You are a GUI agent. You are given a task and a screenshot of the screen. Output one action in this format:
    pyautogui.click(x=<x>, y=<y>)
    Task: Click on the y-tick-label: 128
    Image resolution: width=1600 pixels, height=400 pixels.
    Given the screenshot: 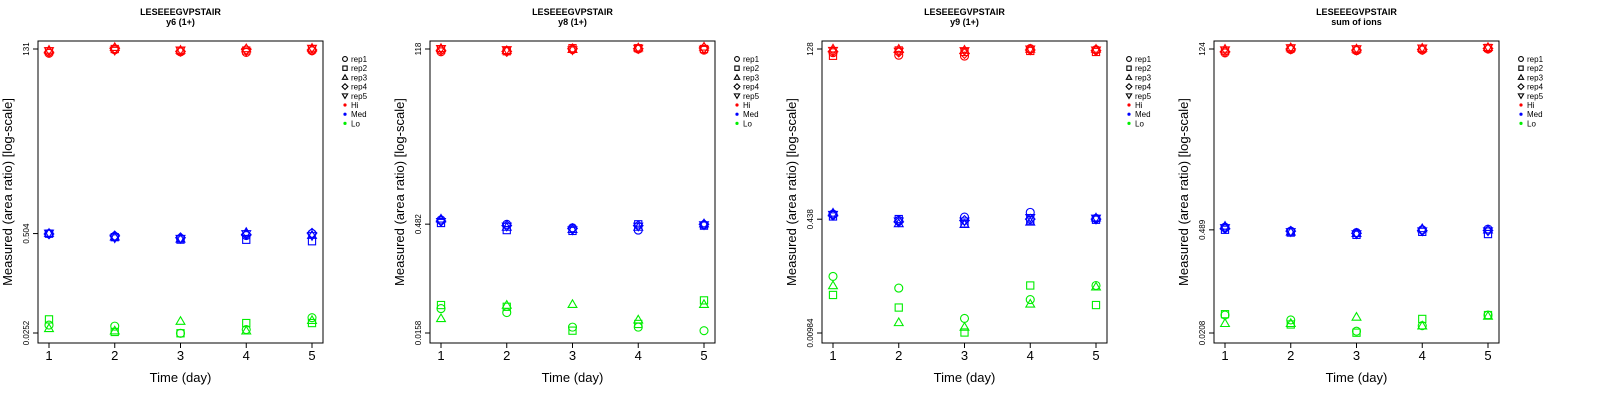 What is the action you would take?
    pyautogui.click(x=810, y=49)
    